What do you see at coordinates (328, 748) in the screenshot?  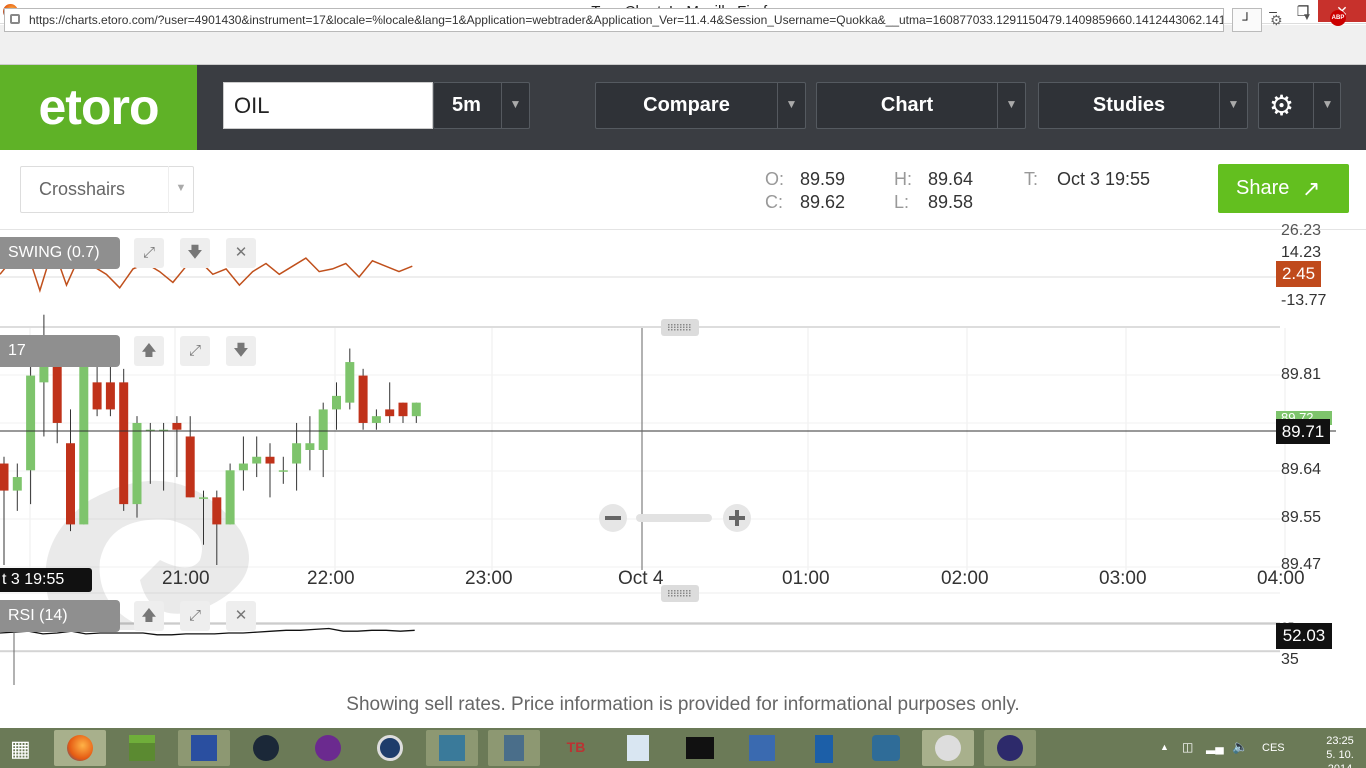 I see `app-taskbar-icon` at bounding box center [328, 748].